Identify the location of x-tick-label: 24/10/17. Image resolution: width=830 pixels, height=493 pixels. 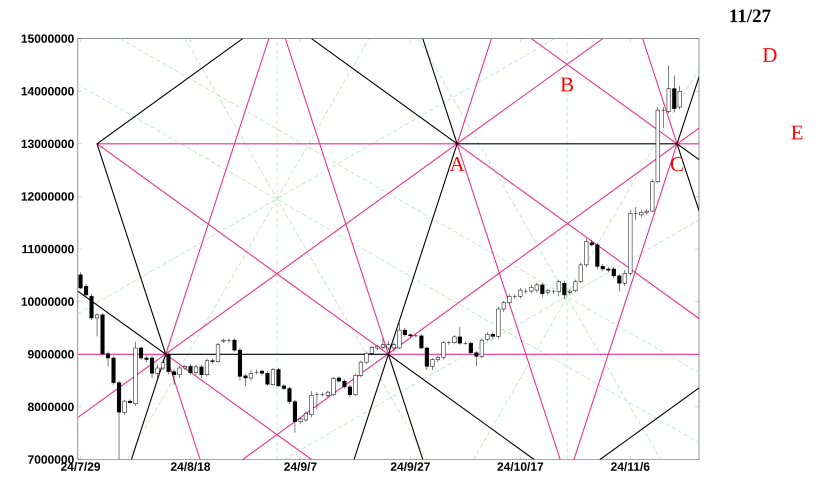
(520, 466).